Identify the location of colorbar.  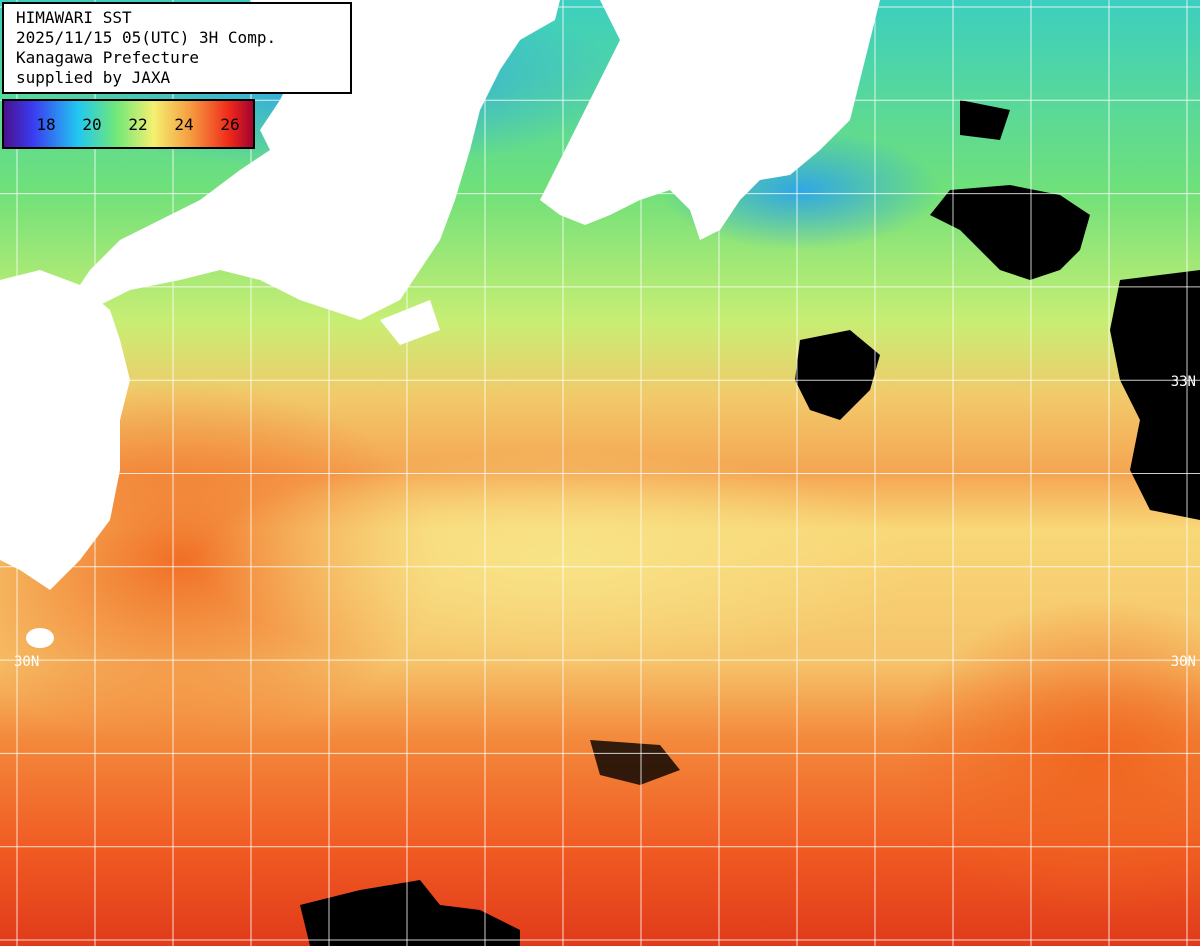
(128, 124).